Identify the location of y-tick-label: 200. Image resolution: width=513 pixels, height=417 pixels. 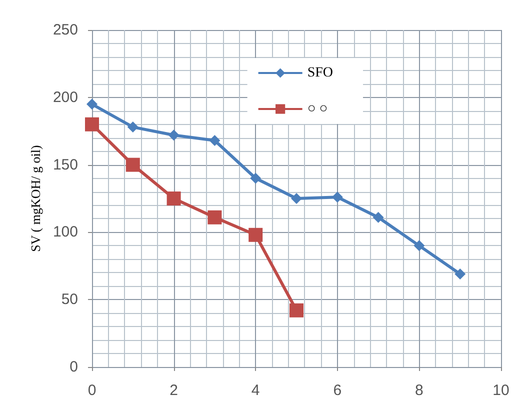
(65, 97).